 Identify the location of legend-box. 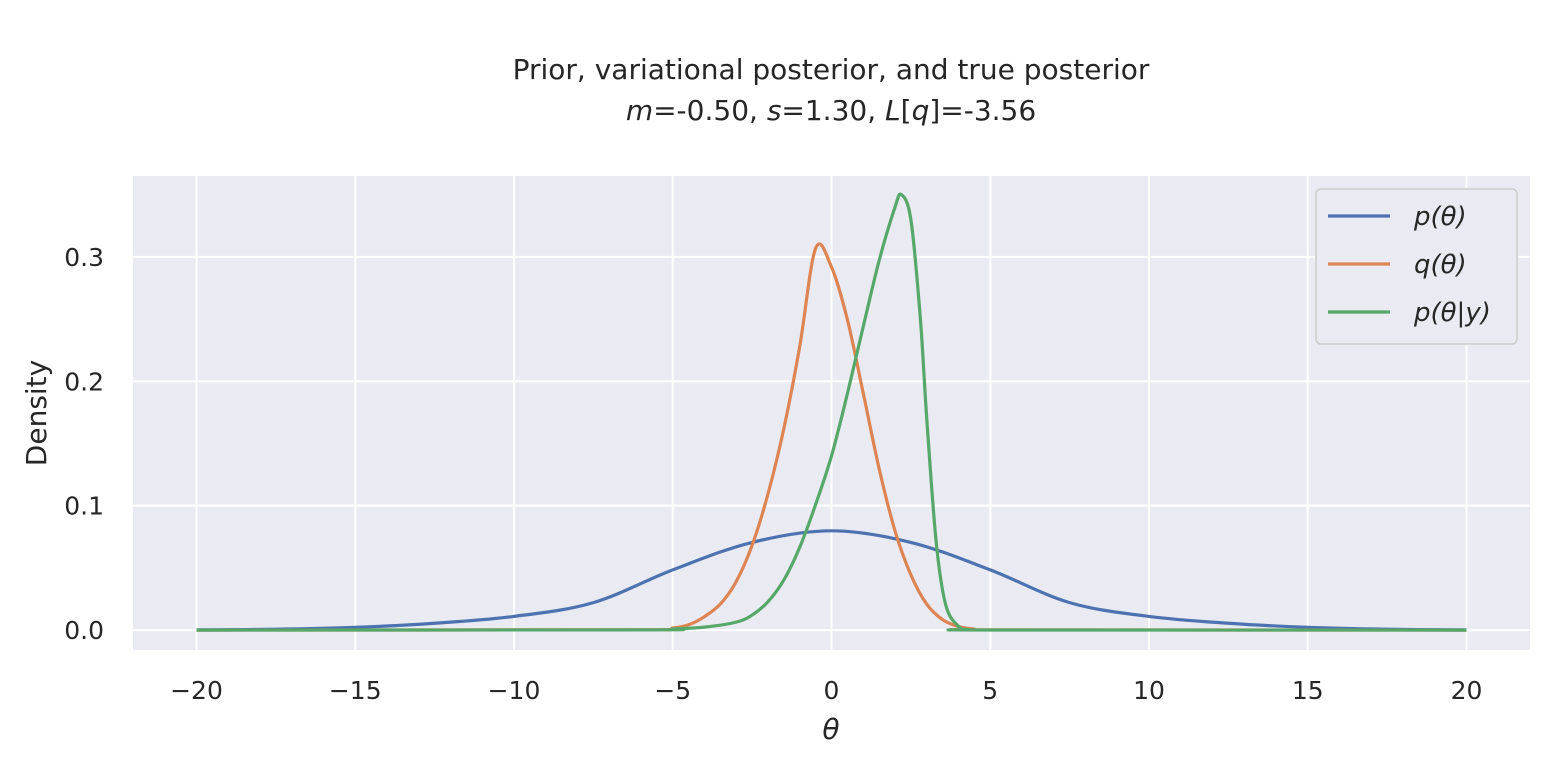
(1416, 266).